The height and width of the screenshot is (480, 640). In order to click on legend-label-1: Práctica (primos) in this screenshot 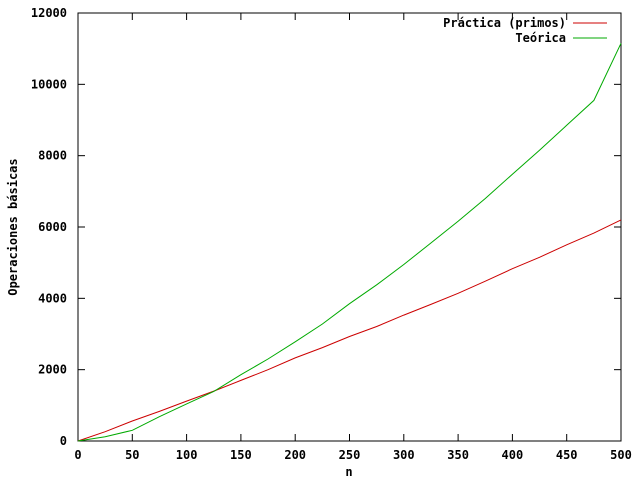, I will do `click(504, 23)`.